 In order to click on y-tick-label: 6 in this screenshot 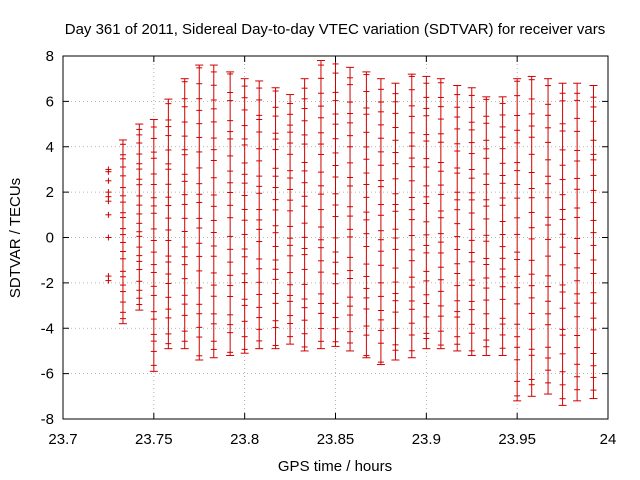, I will do `click(50, 101)`.